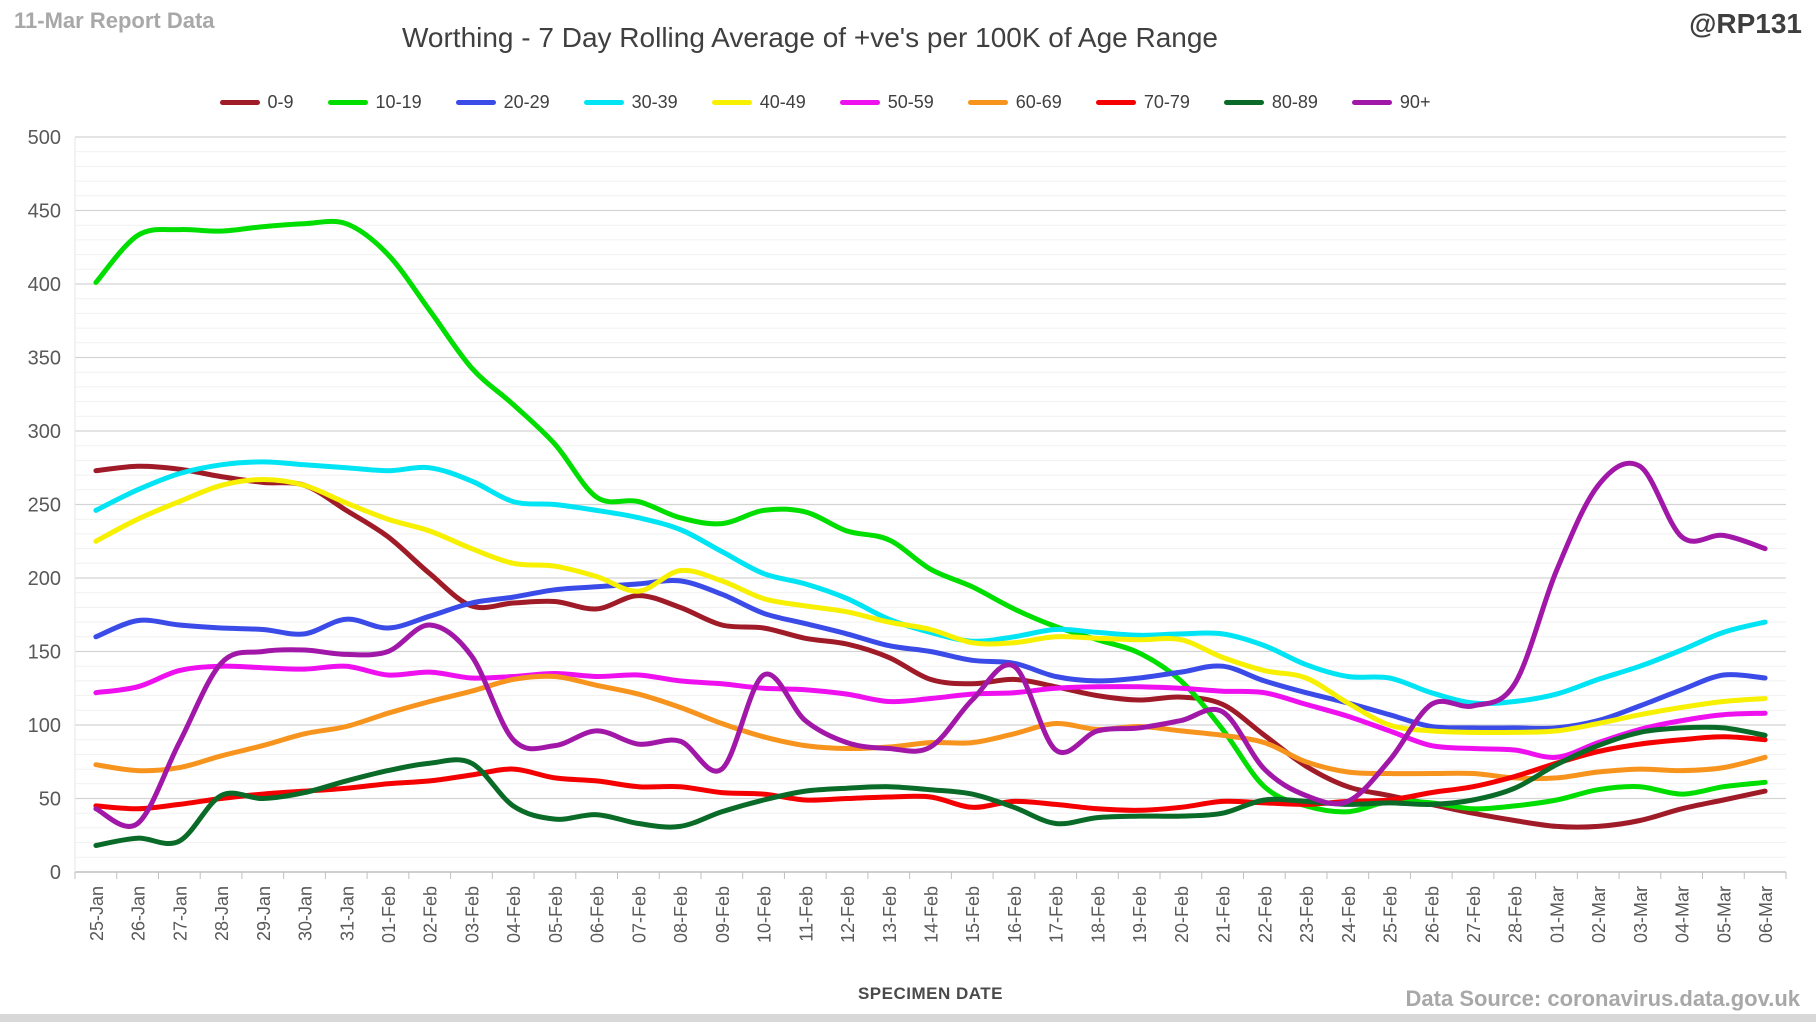 This screenshot has width=1816, height=1022. Describe the element at coordinates (1098, 914) in the screenshot. I see `x-axis-tick-label: 18-Feb` at that location.